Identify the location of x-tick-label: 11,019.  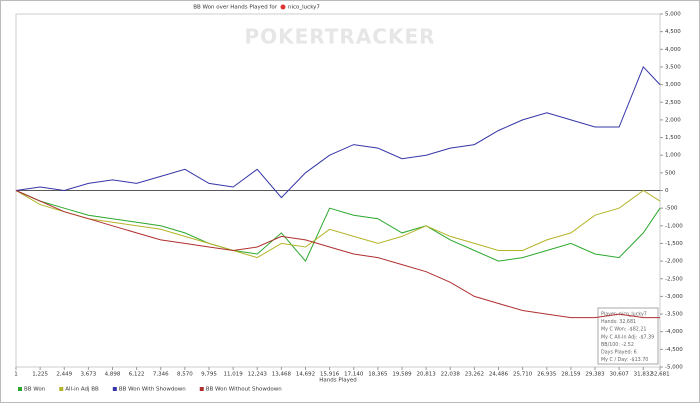
(233, 375).